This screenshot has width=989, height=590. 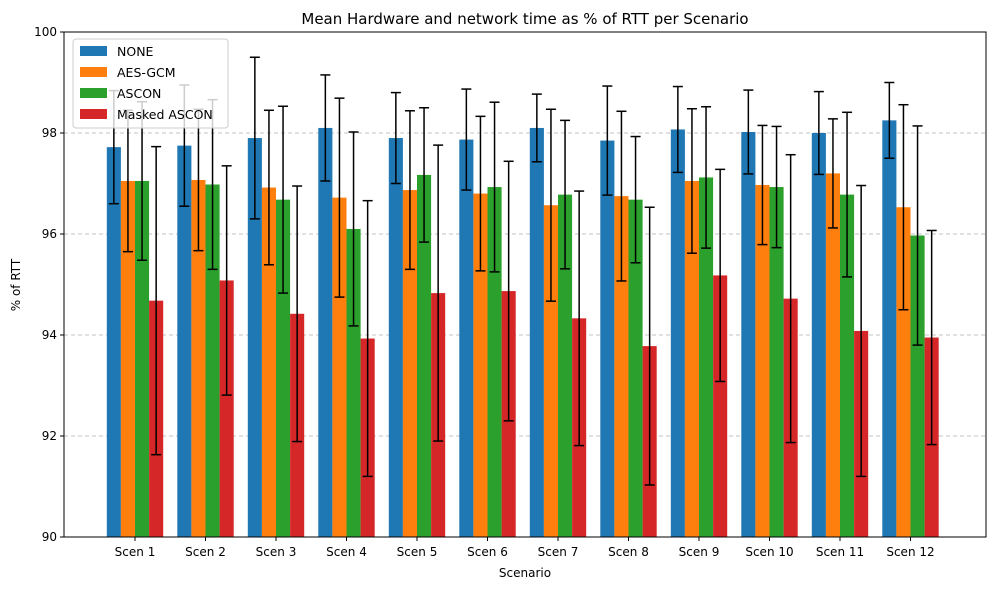 What do you see at coordinates (49, 234) in the screenshot?
I see `y-tick-label: 96` at bounding box center [49, 234].